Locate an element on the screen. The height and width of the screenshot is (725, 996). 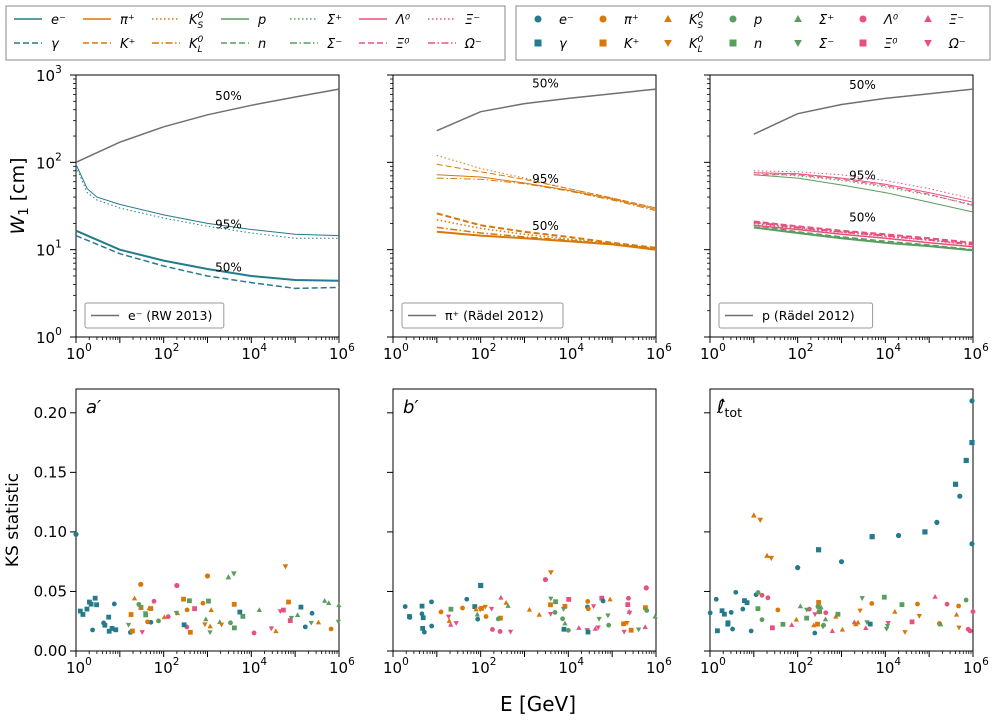
line-legend: e⁻ γ π⁺ K⁺ K0 S K0 L pn Σ⁺ Σ⁻ Λ⁰ Ξ⁰ Ξ⁻ Ω⁻ is located at coordinates (255, 33).